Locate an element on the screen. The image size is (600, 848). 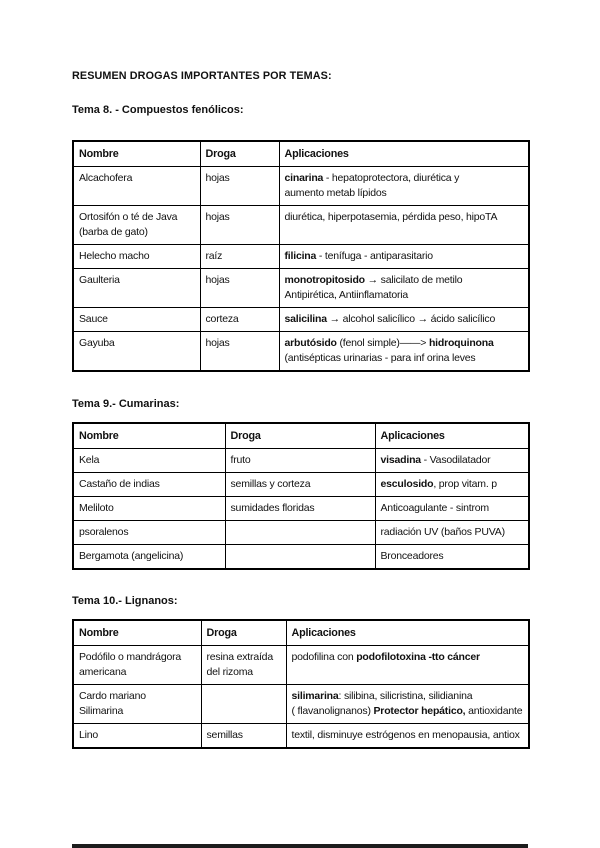
table-cell: visadina - Vasodilatador is located at coordinates (452, 460).